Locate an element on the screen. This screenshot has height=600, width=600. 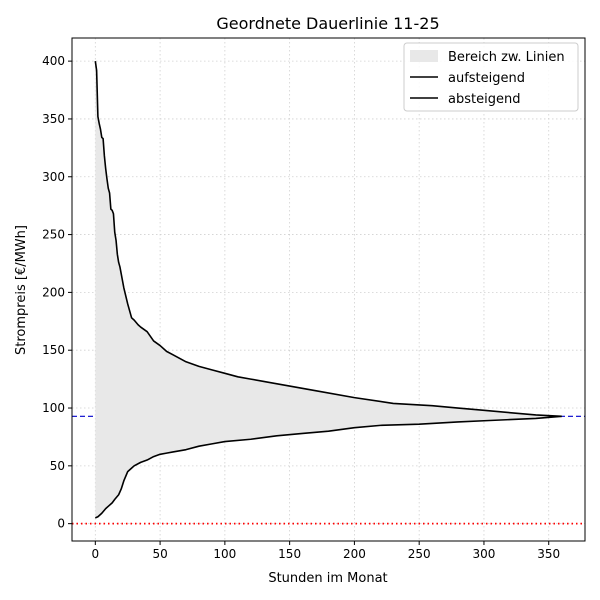
chart-title: Geordnete Dauerlinie 11-25 is located at coordinates (327, 23).